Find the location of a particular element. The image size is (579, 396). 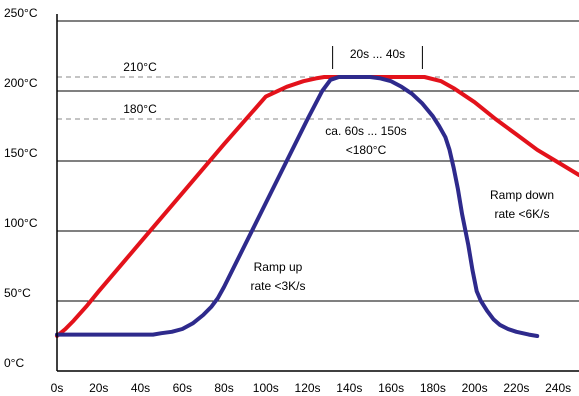

time-above-limit-label: <180°C is located at coordinates (366, 150).